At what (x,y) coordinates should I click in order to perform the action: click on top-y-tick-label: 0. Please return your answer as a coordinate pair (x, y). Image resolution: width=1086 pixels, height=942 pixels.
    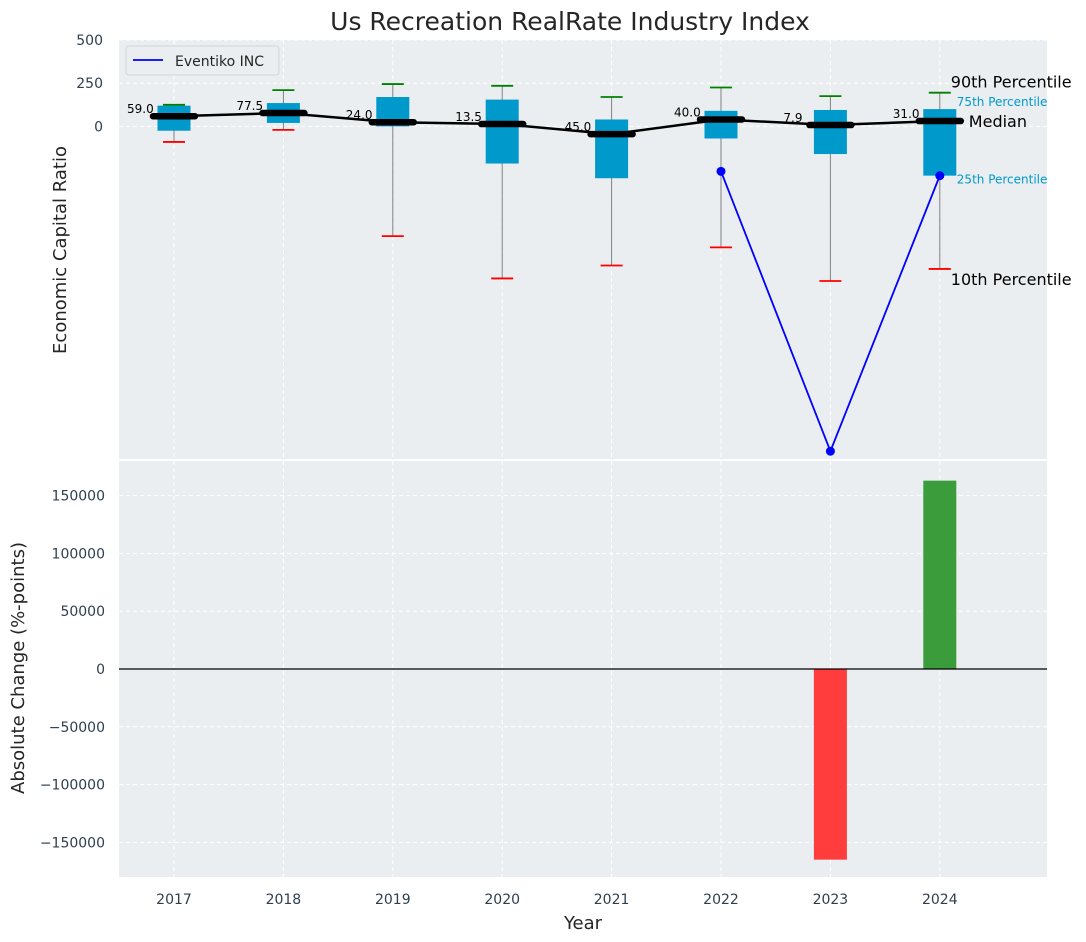
    Looking at the image, I should click on (98, 127).